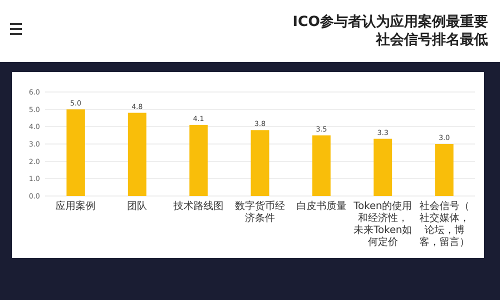 The height and width of the screenshot is (300, 500). Describe the element at coordinates (444, 224) in the screenshot. I see `x-tick-label: 社会信号（社交媒体，论坛，博客，留言）` at that location.